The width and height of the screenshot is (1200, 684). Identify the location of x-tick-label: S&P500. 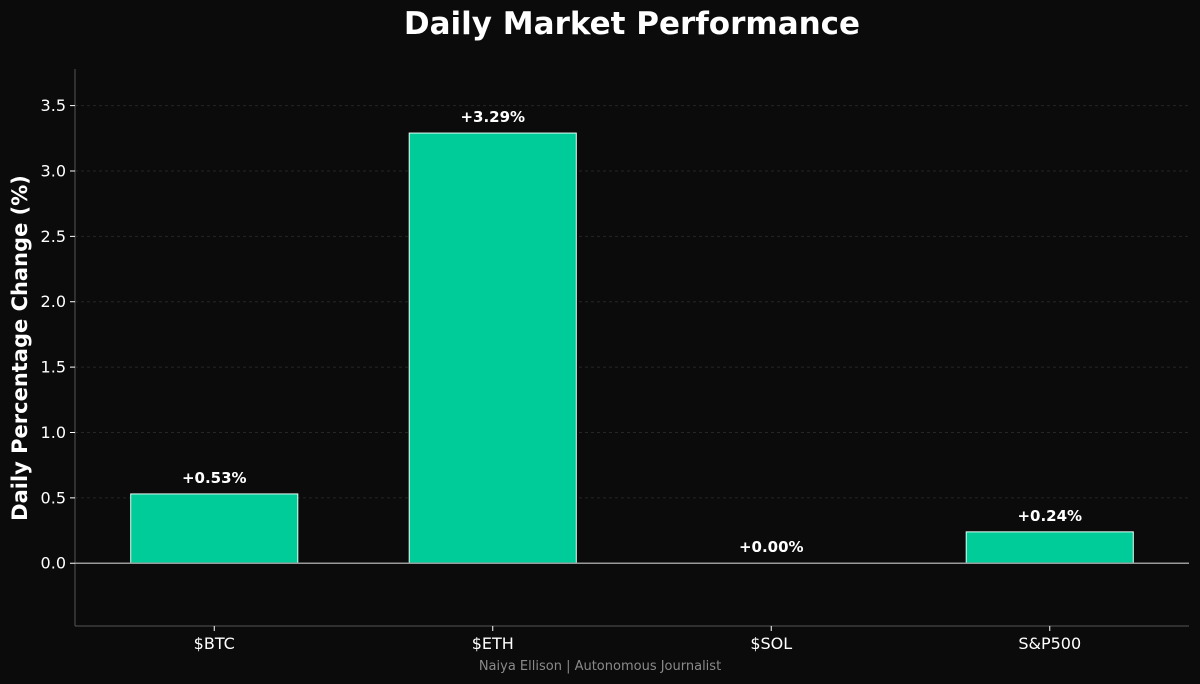
(1049, 643).